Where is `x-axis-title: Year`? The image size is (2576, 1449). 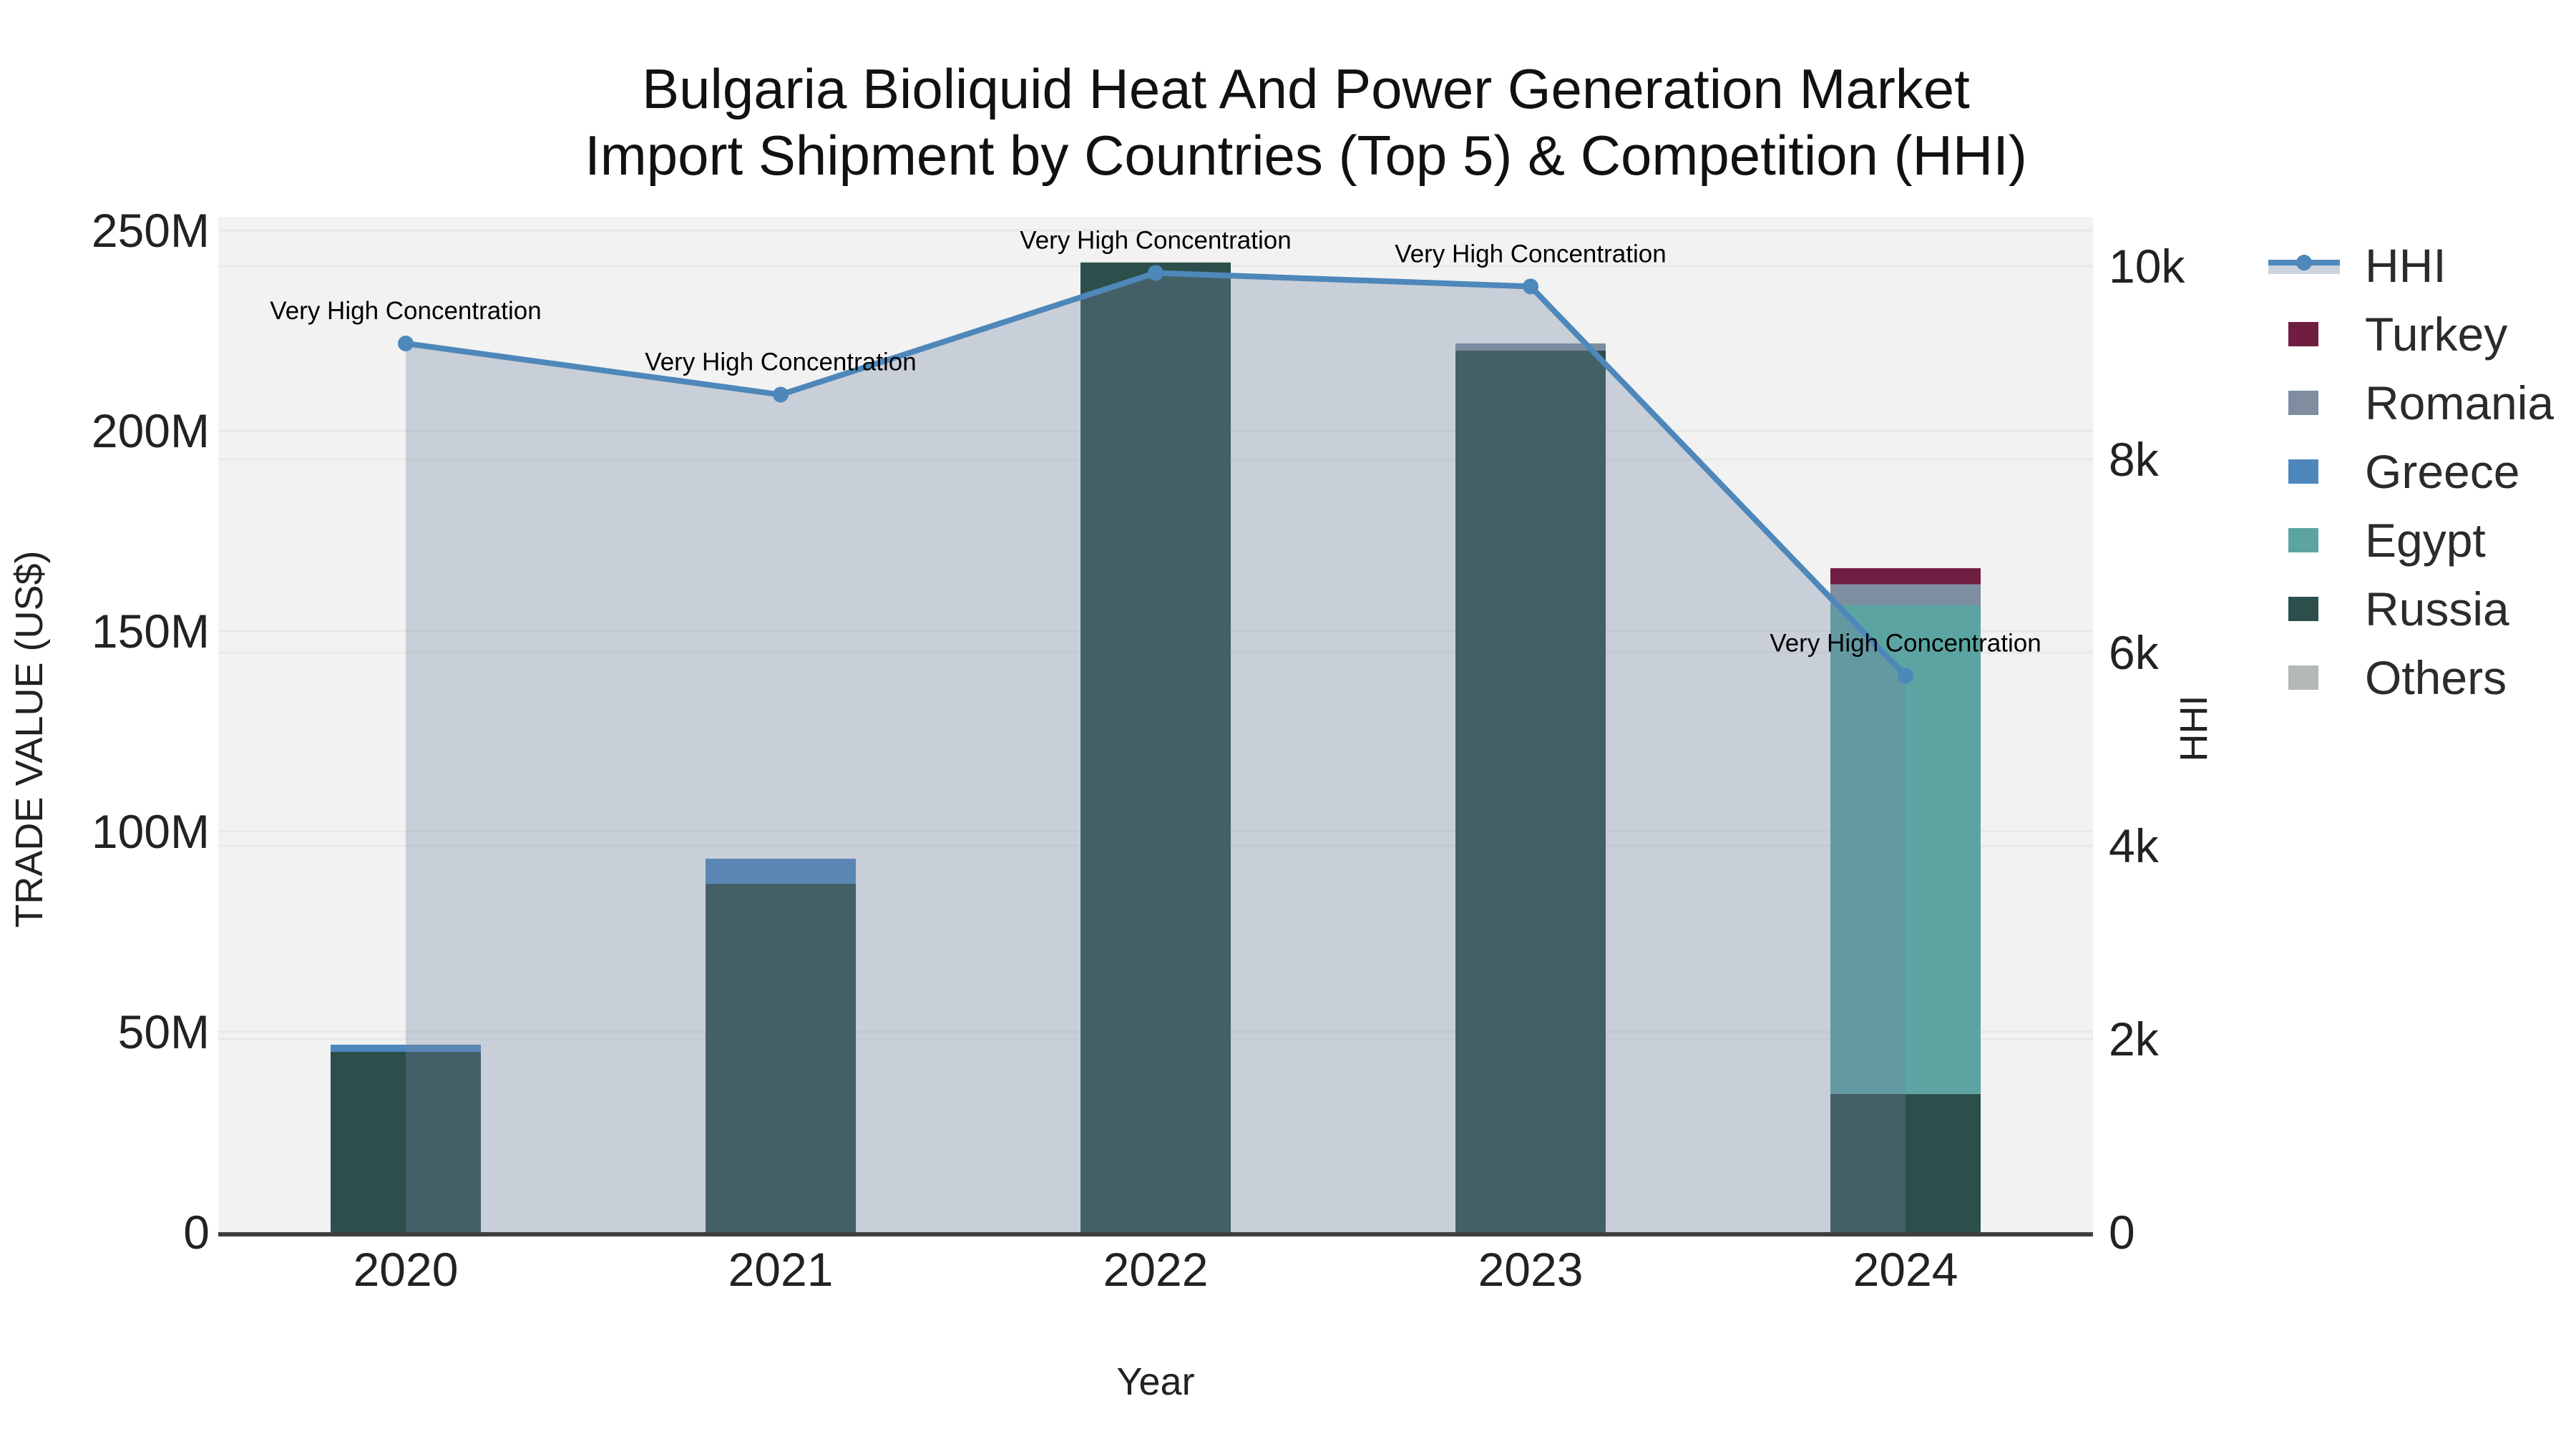 x-axis-title: Year is located at coordinates (1155, 1381).